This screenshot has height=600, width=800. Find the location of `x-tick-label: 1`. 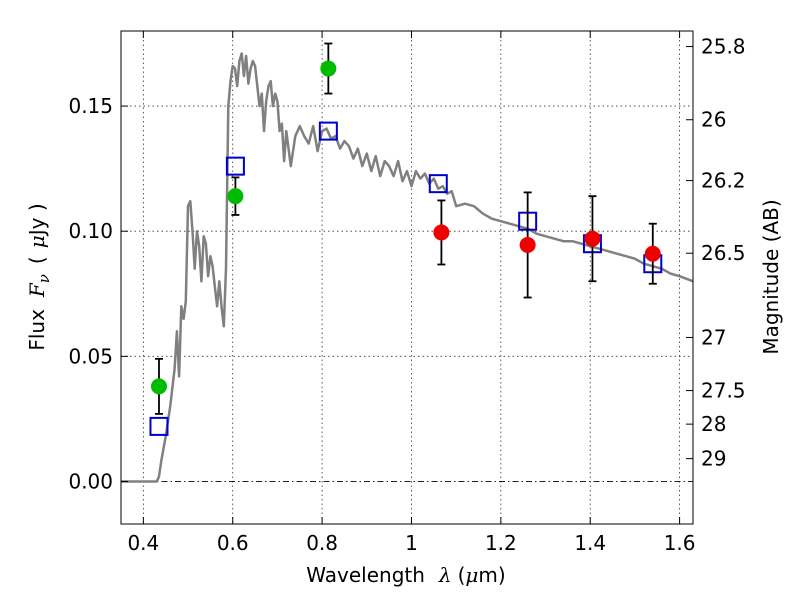

x-tick-label: 1 is located at coordinates (411, 543).